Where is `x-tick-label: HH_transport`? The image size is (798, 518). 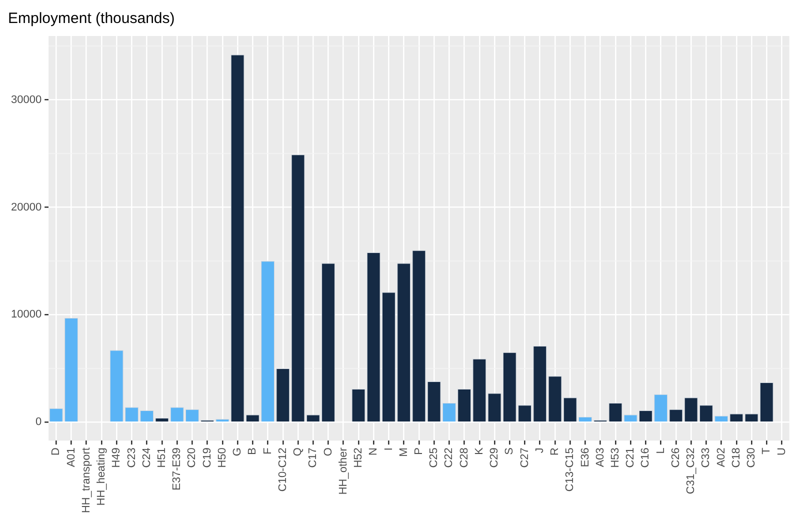
x-tick-label: HH_transport is located at coordinates (86, 481).